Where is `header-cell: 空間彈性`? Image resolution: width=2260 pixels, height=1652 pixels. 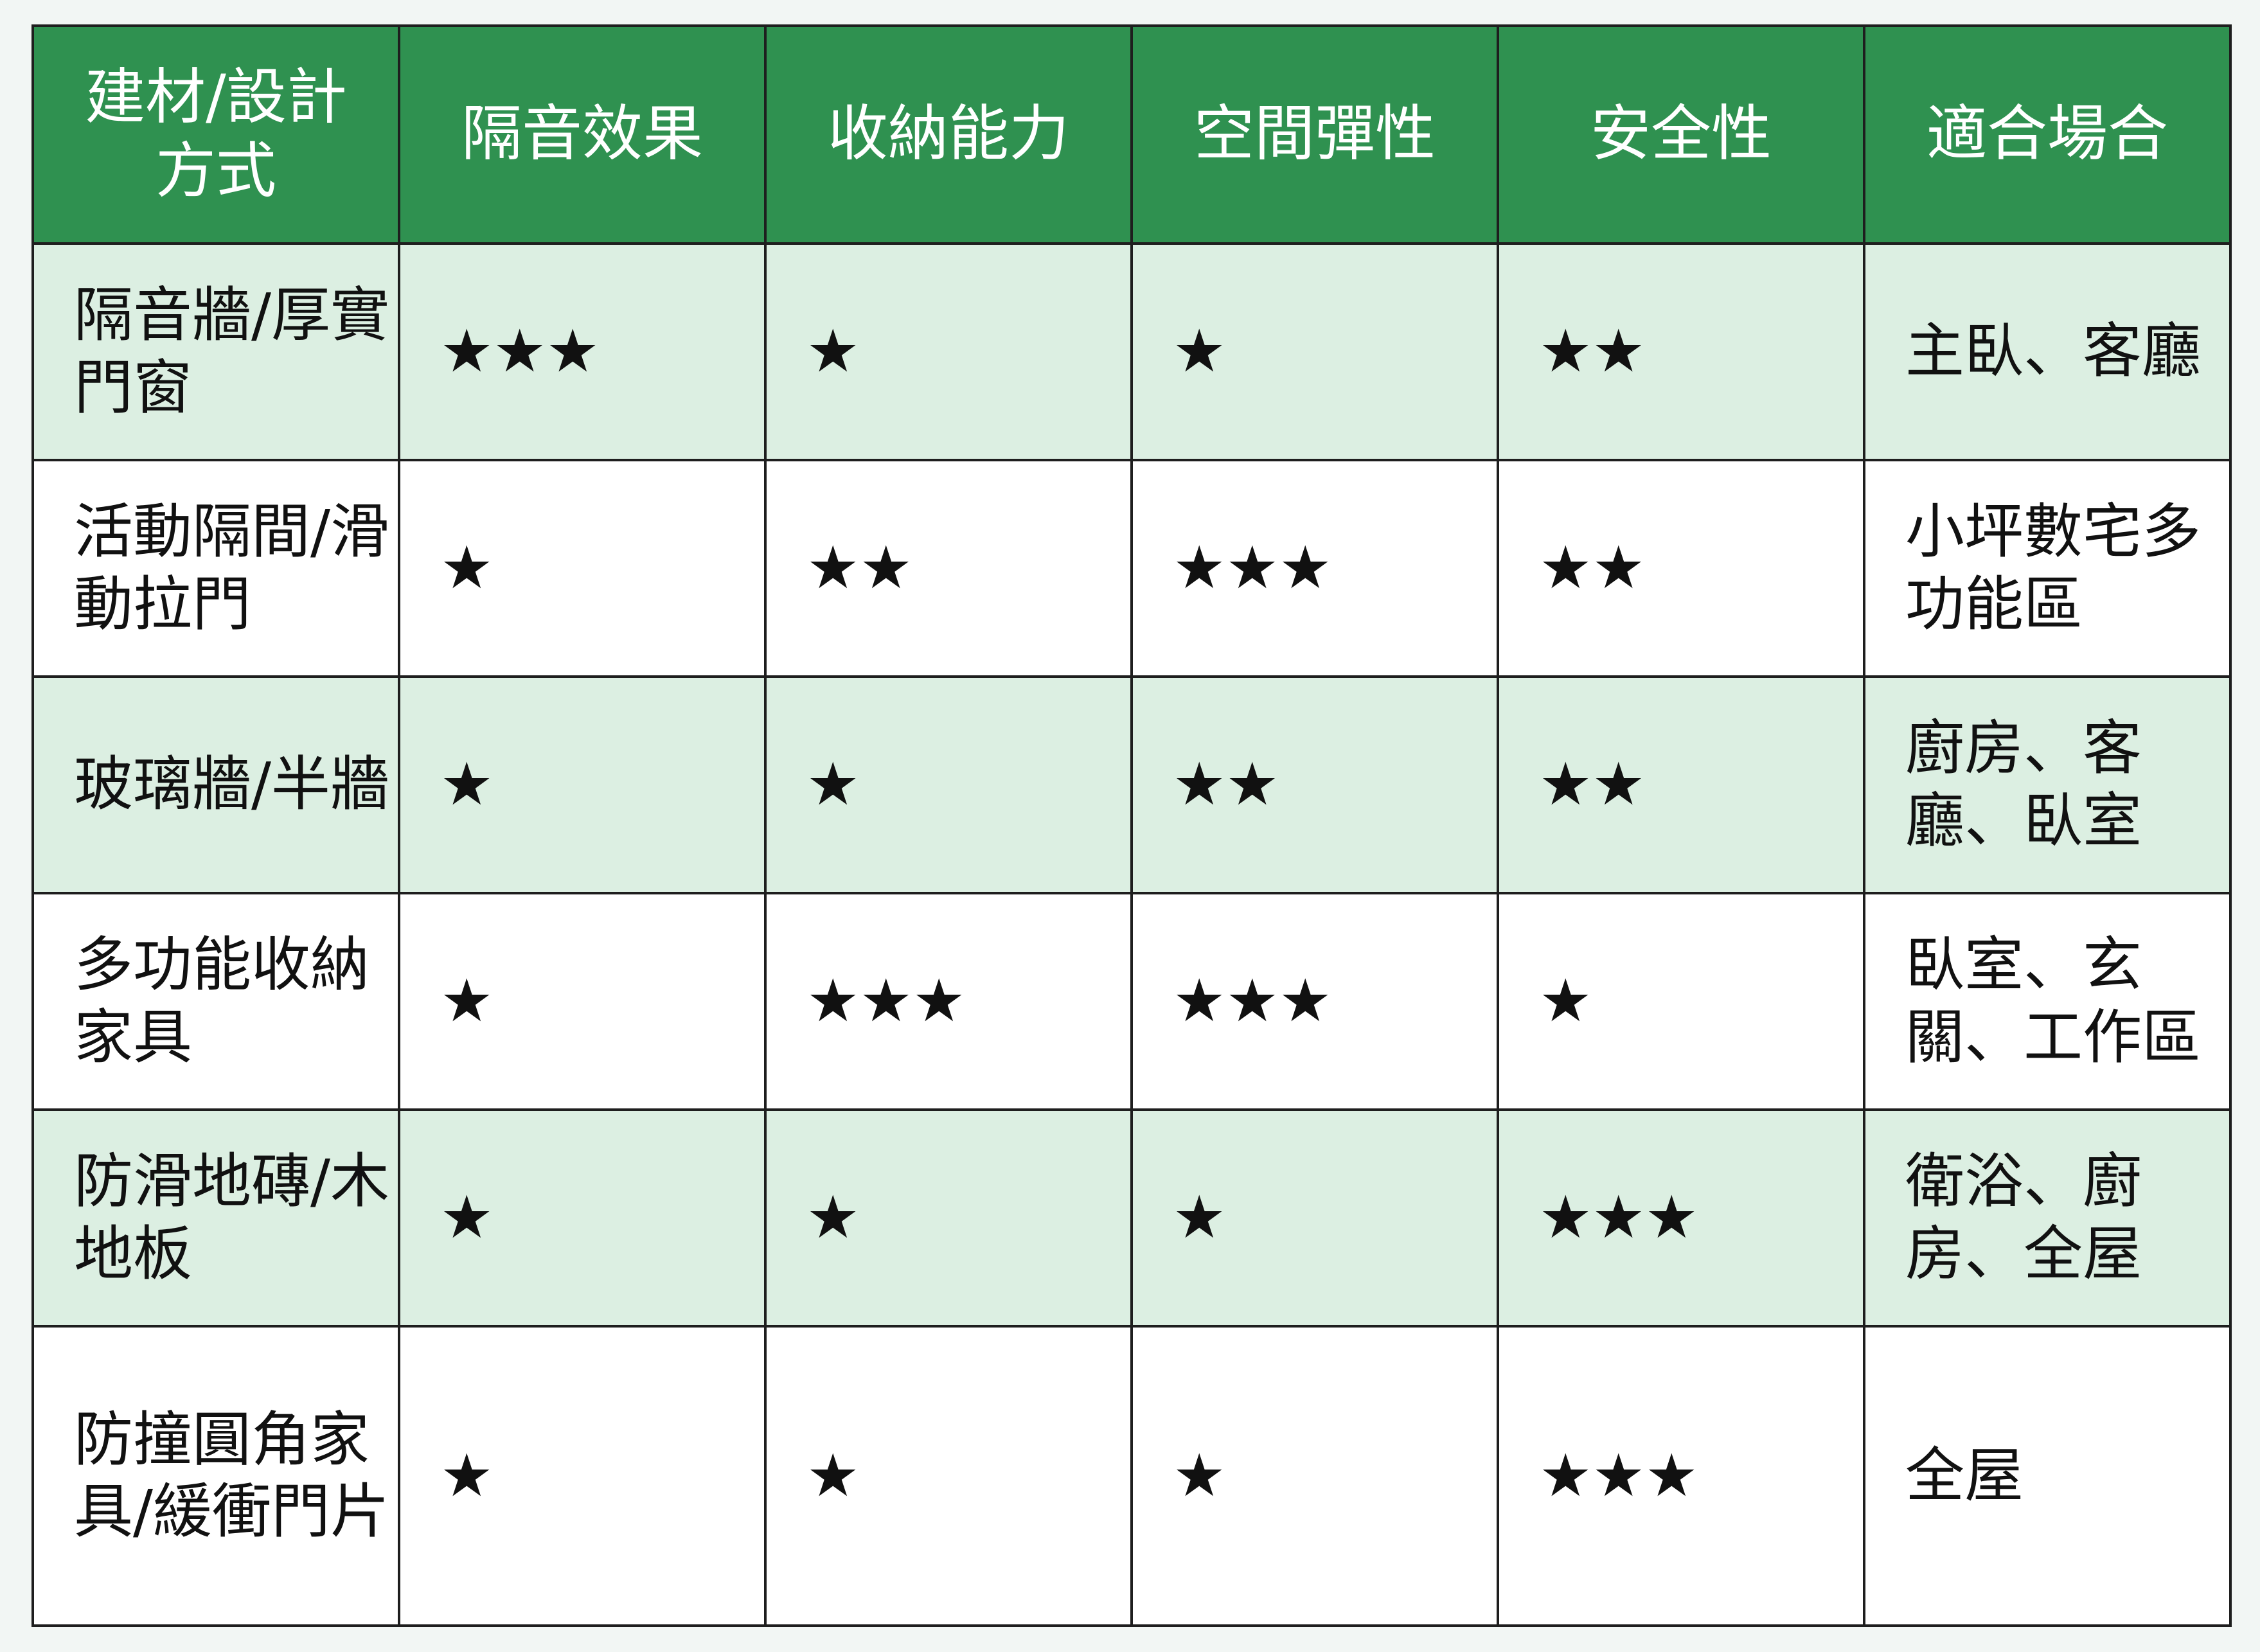
header-cell: 空間彈性 is located at coordinates (1314, 134).